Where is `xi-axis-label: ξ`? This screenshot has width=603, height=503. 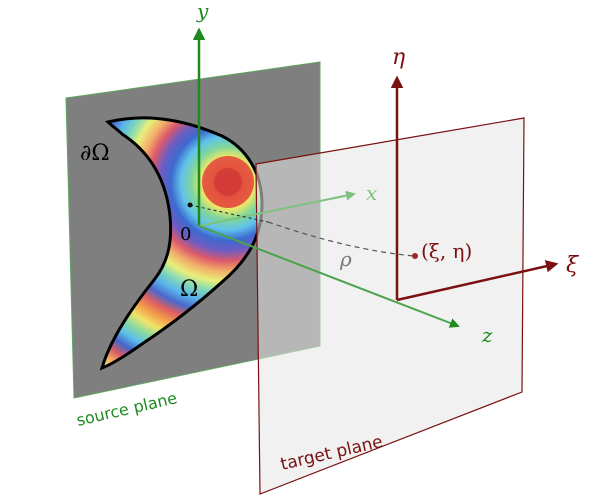
xi-axis-label: ξ is located at coordinates (573, 265).